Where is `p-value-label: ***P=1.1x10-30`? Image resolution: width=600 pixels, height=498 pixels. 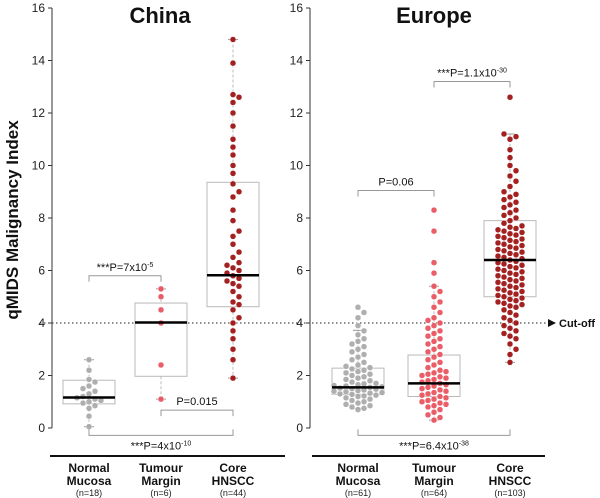
p-value-label: ***P=1.1x10-30 is located at coordinates (472, 74).